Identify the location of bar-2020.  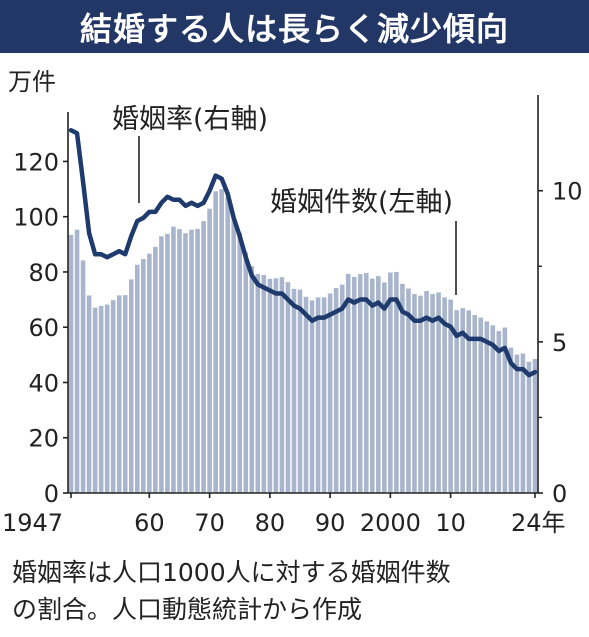
(511, 420).